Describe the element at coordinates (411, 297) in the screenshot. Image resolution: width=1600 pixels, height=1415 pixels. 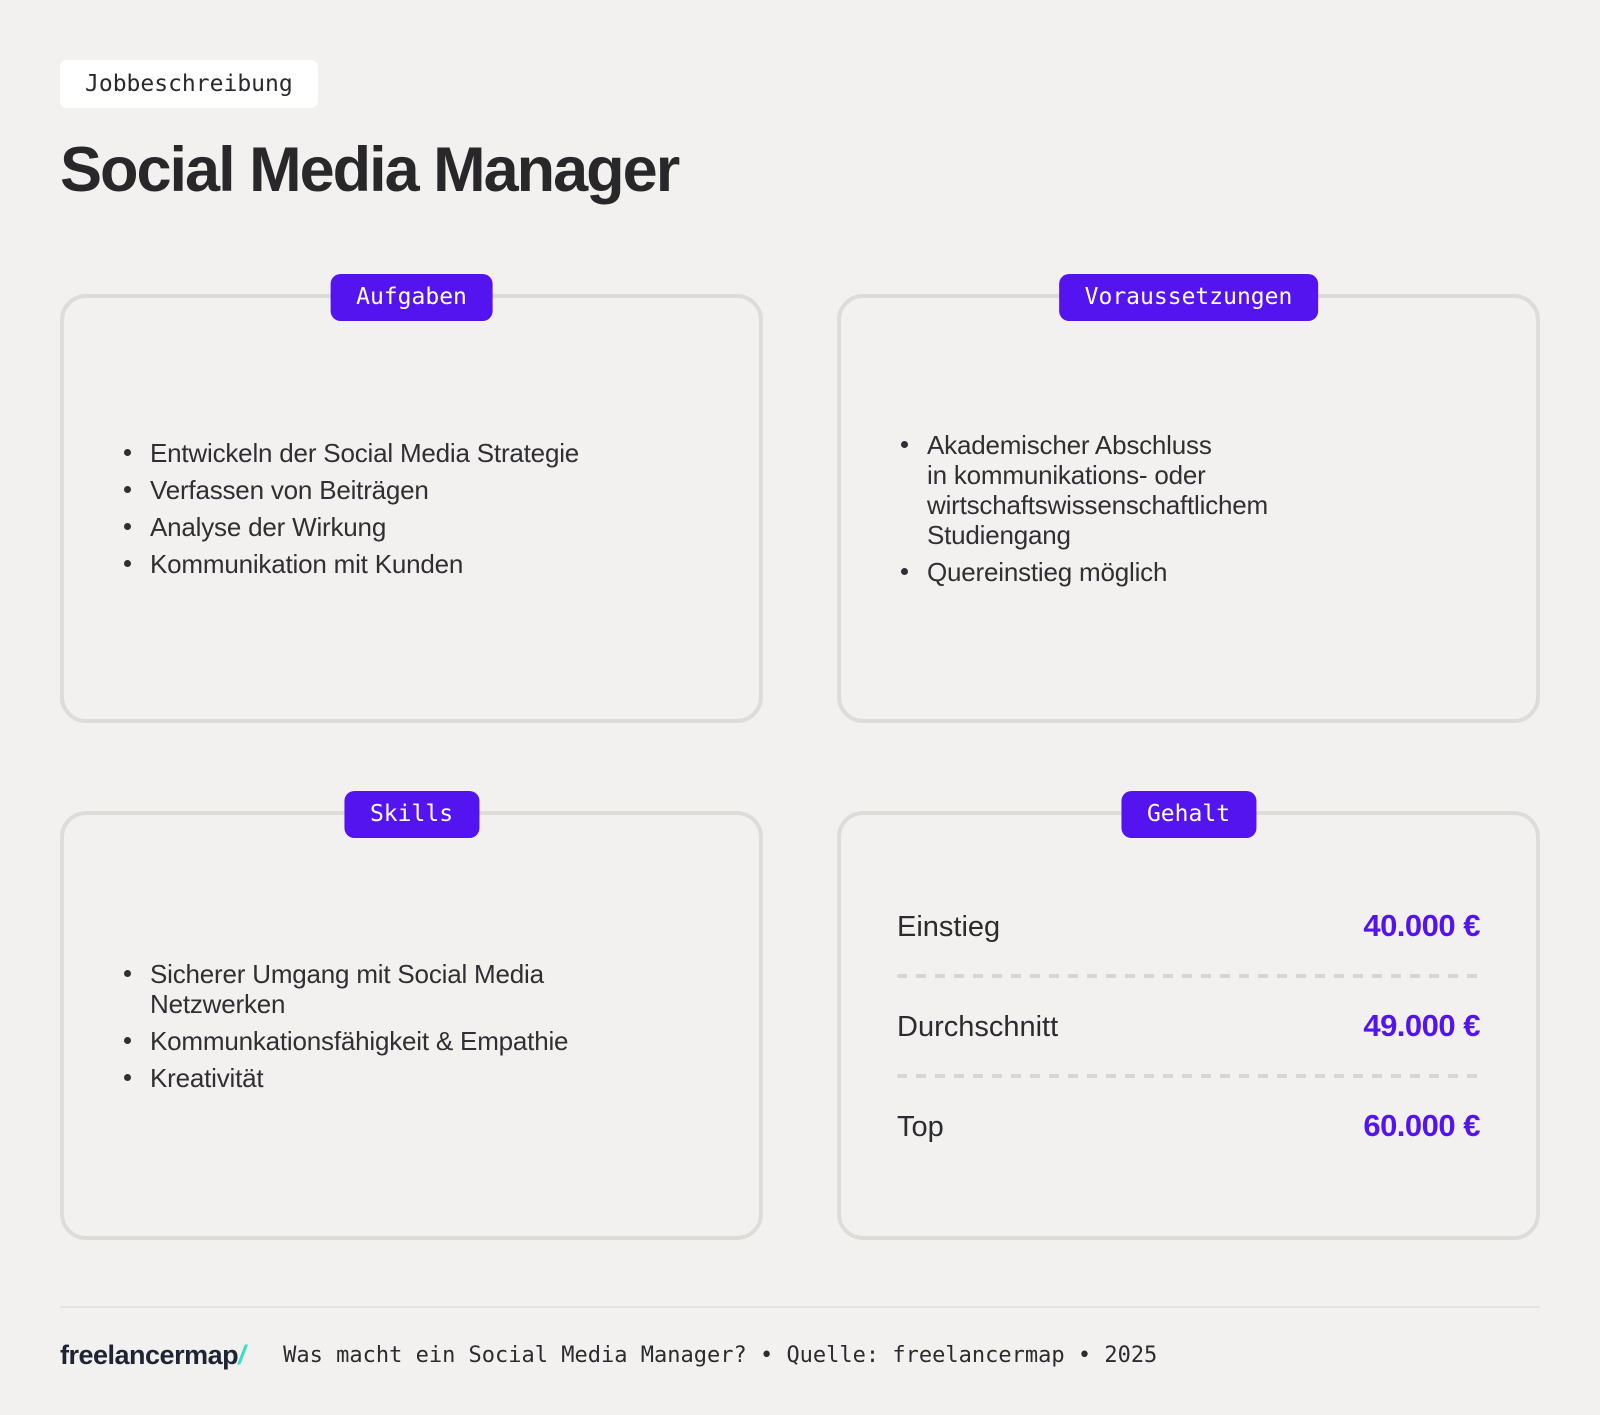
I see `card-aufgaben-badge: Aufgaben` at that location.